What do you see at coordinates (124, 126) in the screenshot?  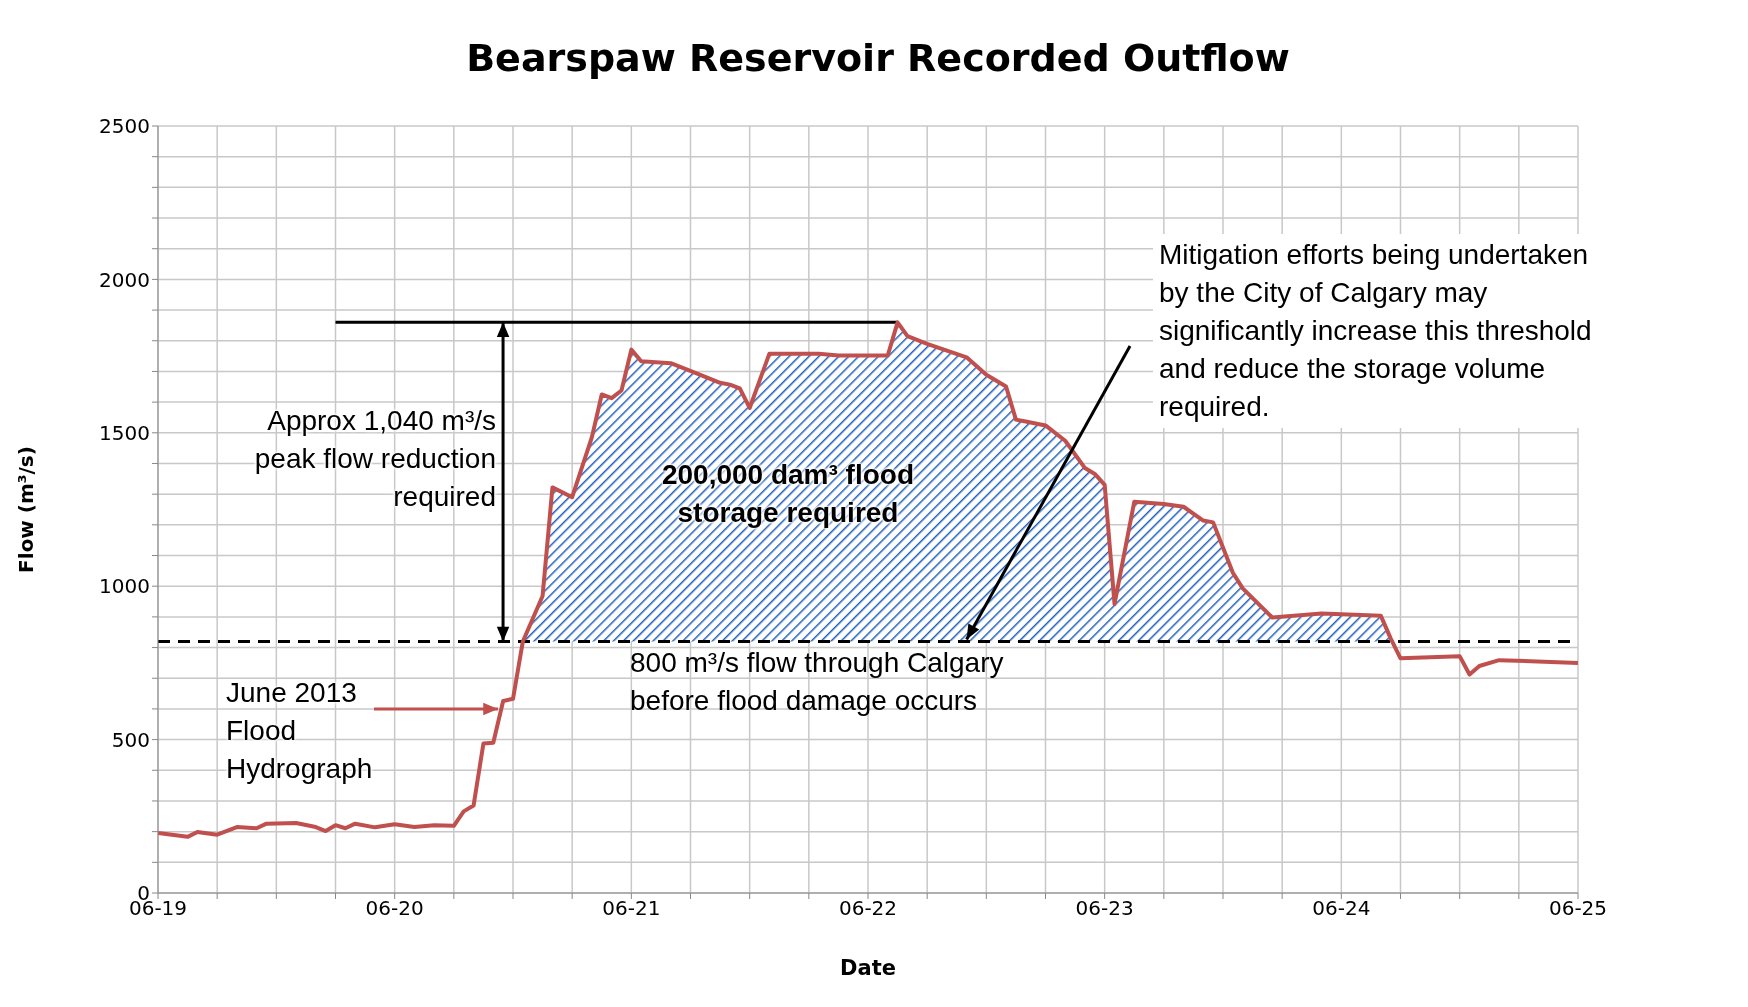 I see `y-tick-label: 2500` at bounding box center [124, 126].